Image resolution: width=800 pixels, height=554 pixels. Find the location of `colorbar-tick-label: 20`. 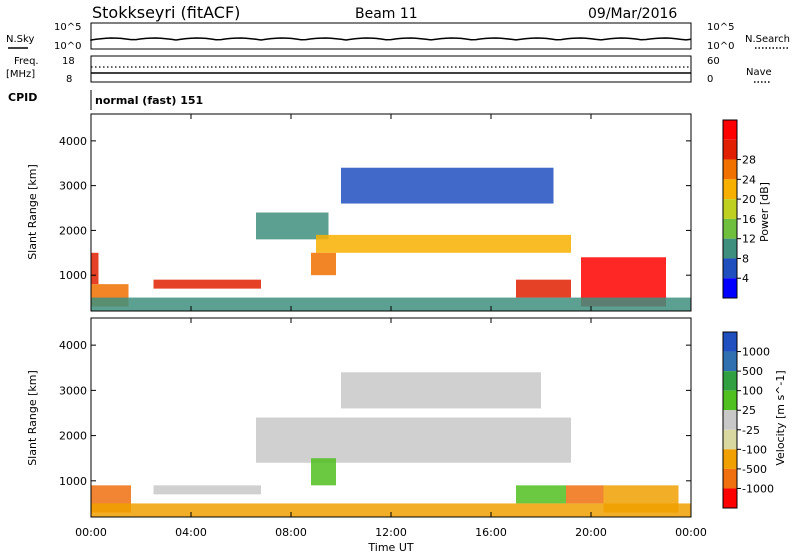

colorbar-tick-label: 20 is located at coordinates (749, 199).